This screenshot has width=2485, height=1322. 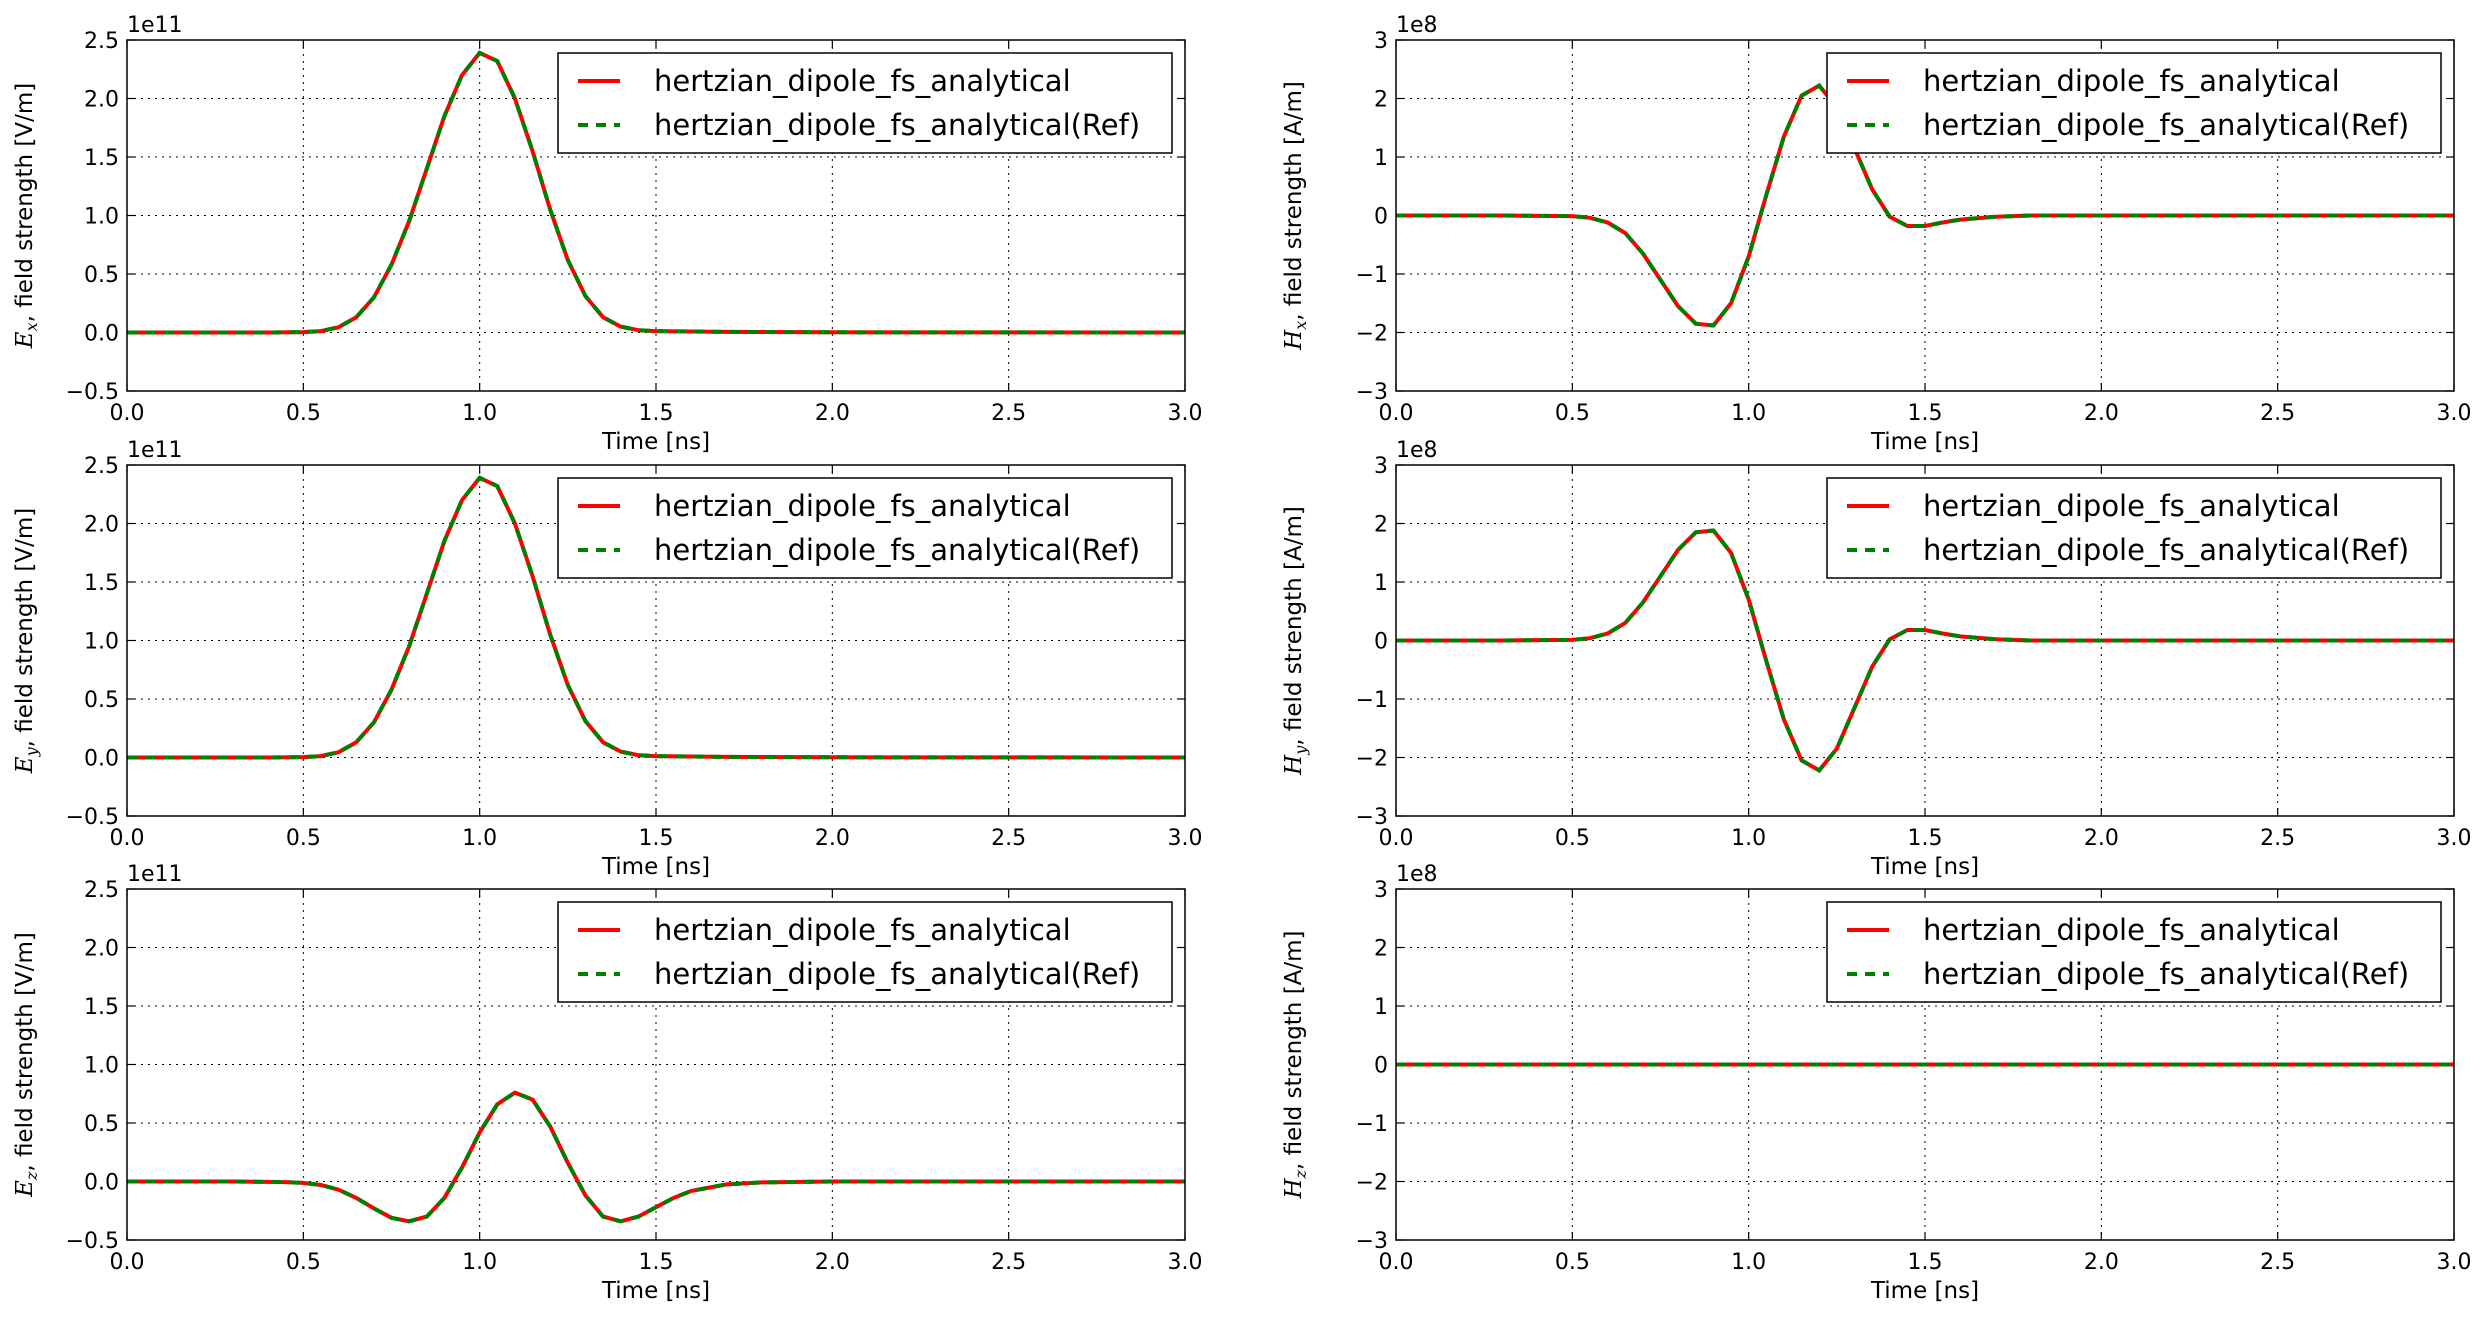 What do you see at coordinates (31, 326) in the screenshot?
I see `y-axis-subscript: x` at bounding box center [31, 326].